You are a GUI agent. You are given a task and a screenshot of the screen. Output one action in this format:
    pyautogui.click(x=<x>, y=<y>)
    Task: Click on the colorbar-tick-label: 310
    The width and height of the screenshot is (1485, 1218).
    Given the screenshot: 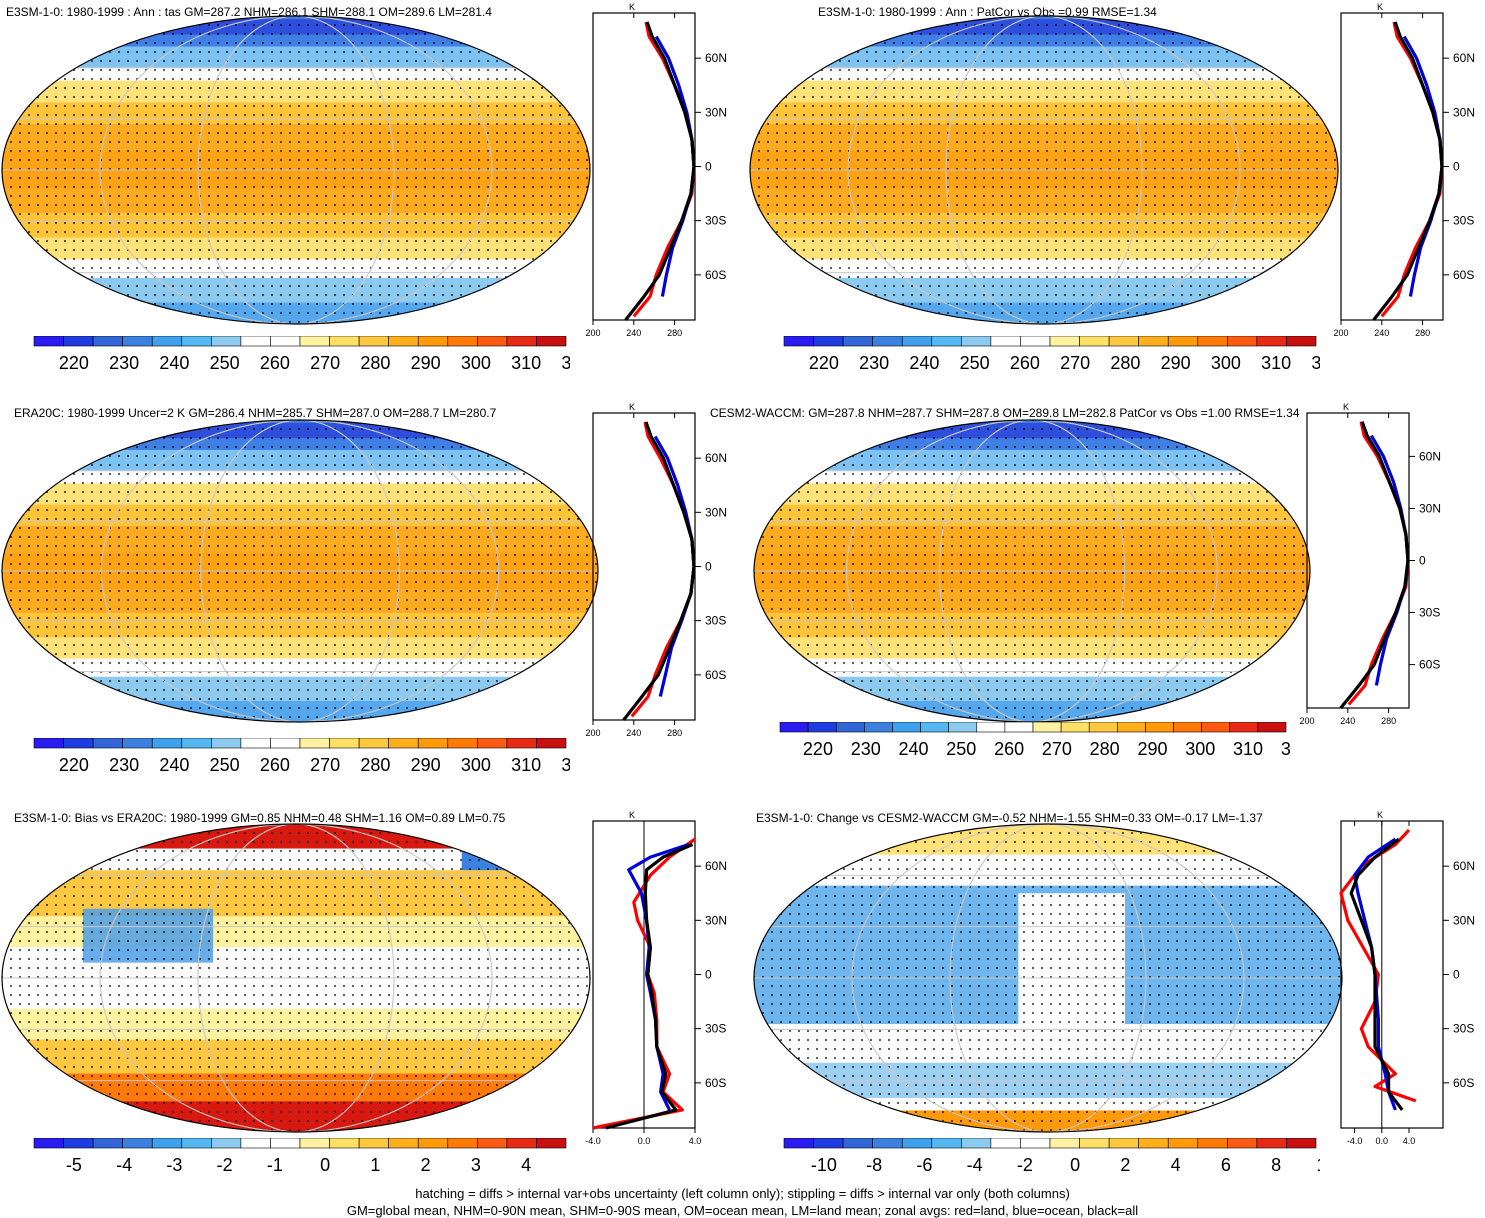 What is the action you would take?
    pyautogui.click(x=1276, y=363)
    